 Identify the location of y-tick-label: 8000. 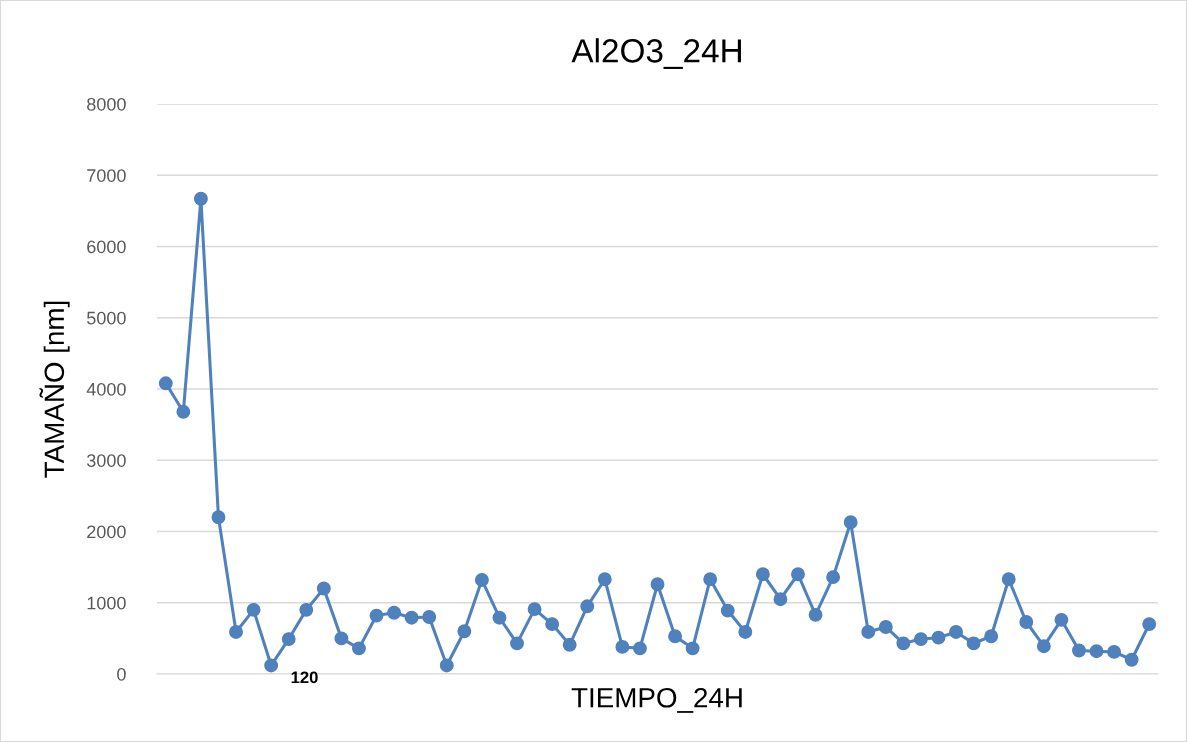
(106, 104).